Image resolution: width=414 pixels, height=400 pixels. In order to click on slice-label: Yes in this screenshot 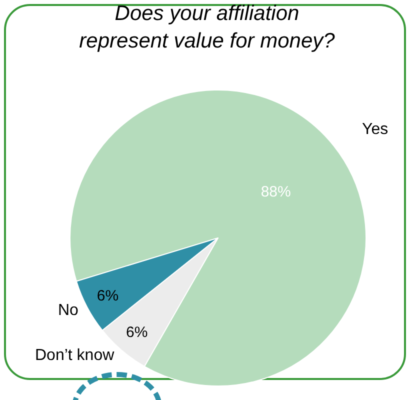, I will do `click(375, 129)`.